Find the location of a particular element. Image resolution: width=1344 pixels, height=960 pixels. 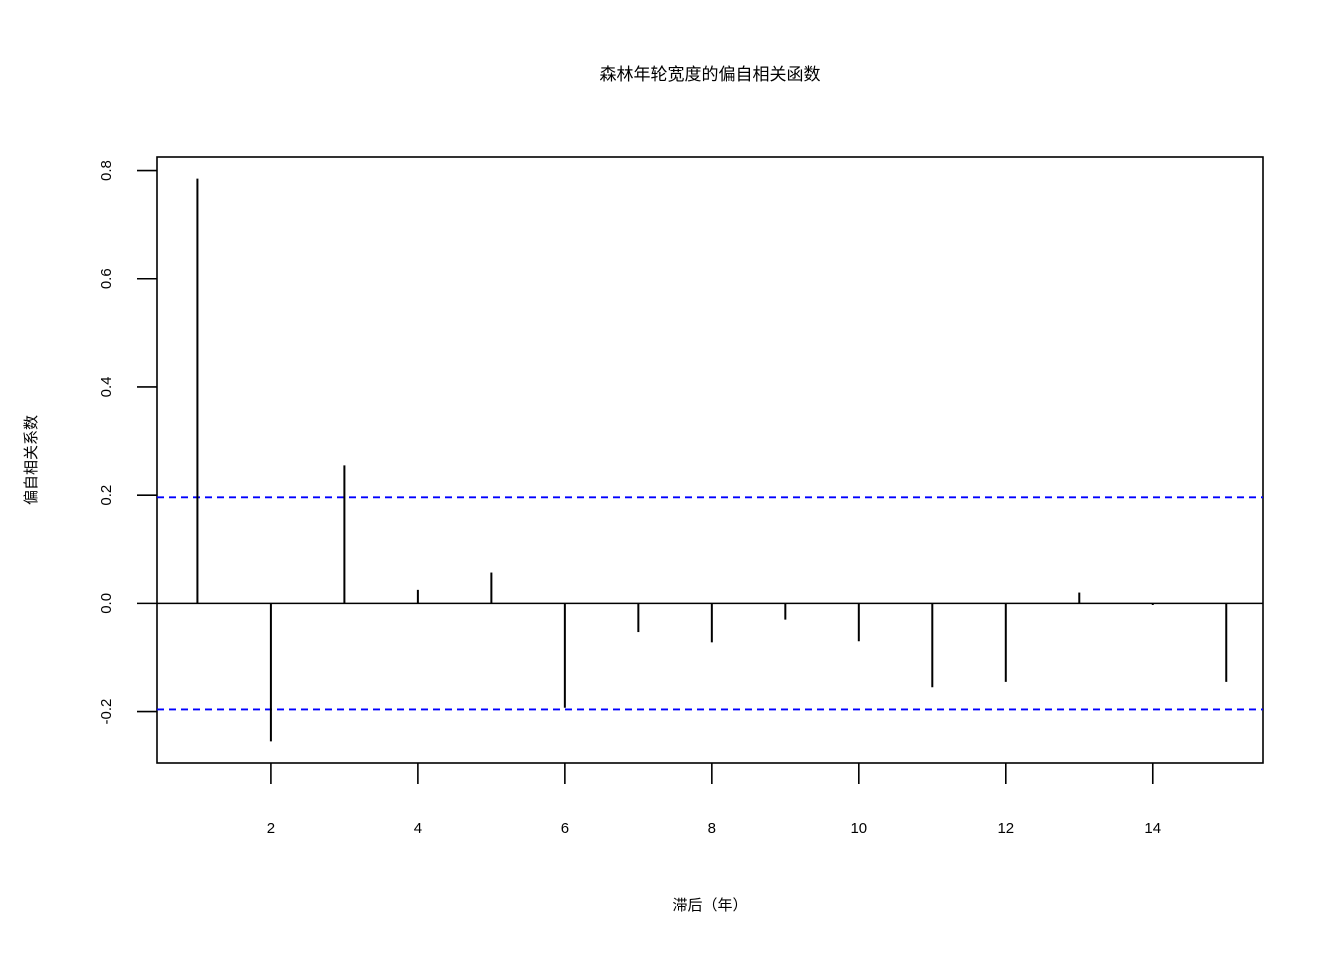

y-tick-label: 0.0 is located at coordinates (106, 603).